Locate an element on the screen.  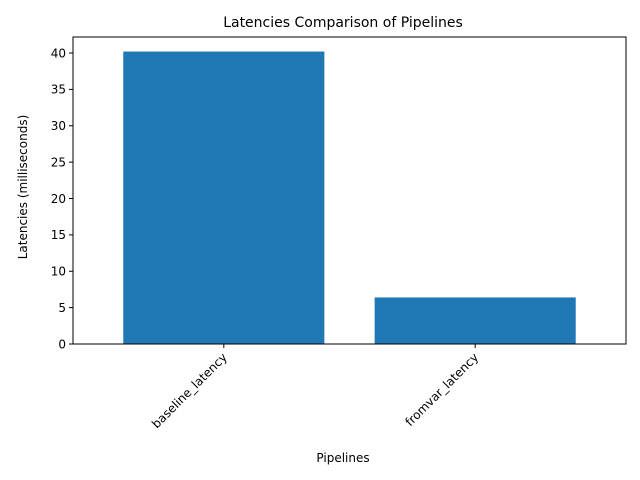
x-axis: baseline_latency fromvar_latency is located at coordinates (315, 387).